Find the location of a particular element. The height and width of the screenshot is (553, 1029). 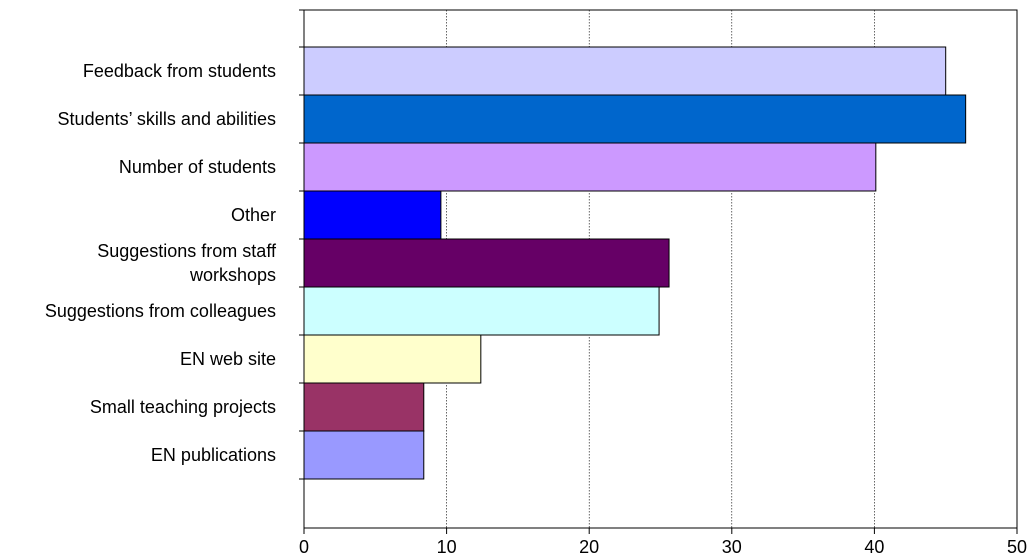

category-label-5: Suggestions from colleagues is located at coordinates (160, 311).